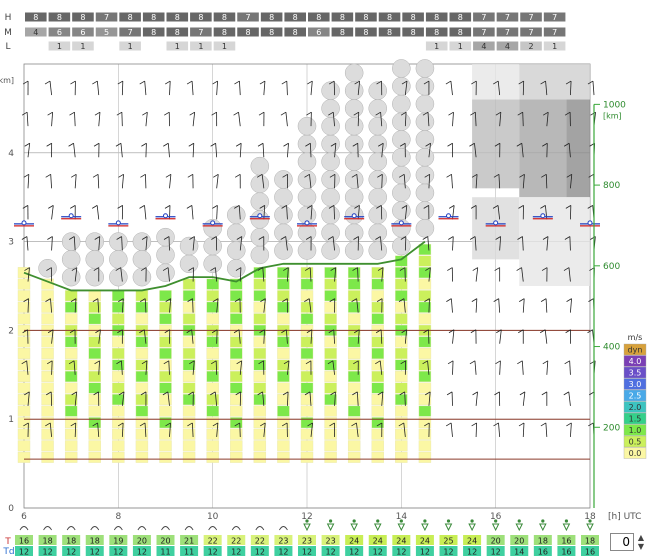 Image resolution: width=650 pixels, height=560 pixels. What do you see at coordinates (641, 537) in the screenshot?
I see `chevron-up-icon: ▲` at bounding box center [641, 537].